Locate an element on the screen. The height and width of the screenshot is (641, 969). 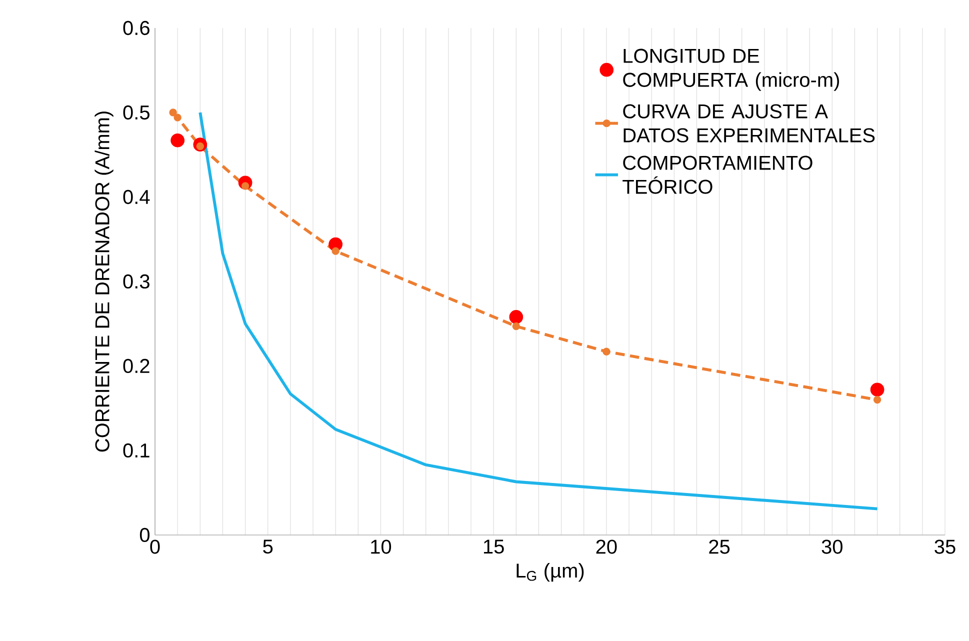
y-tick-label: 0 is located at coordinates (145, 535).